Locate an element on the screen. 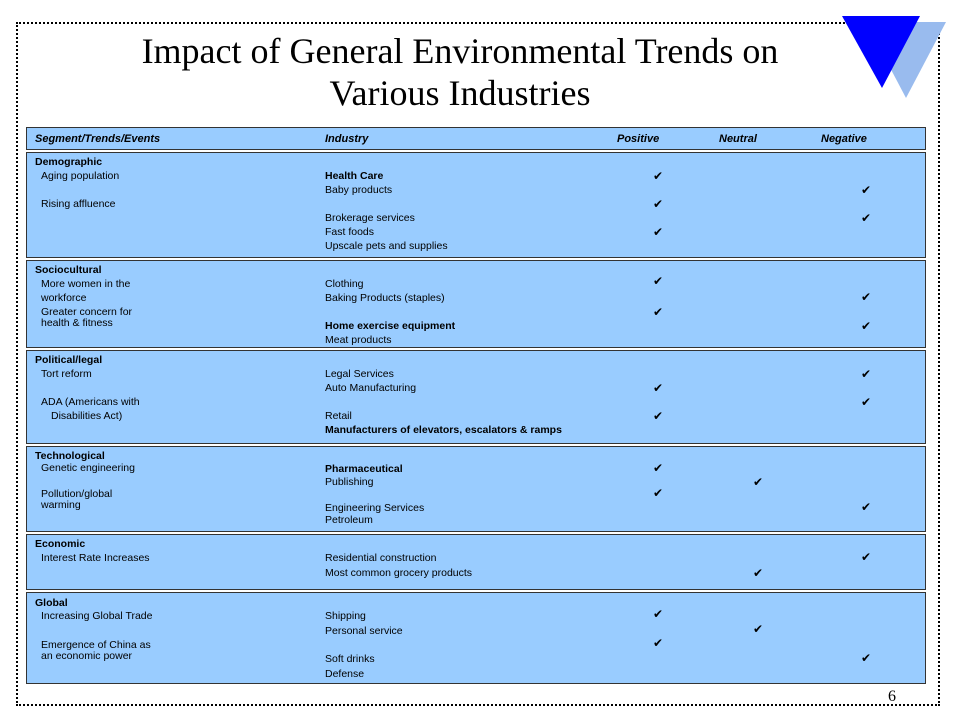 Image resolution: width=960 pixels, height=720 pixels. trend-label: Aging population is located at coordinates (80, 176).